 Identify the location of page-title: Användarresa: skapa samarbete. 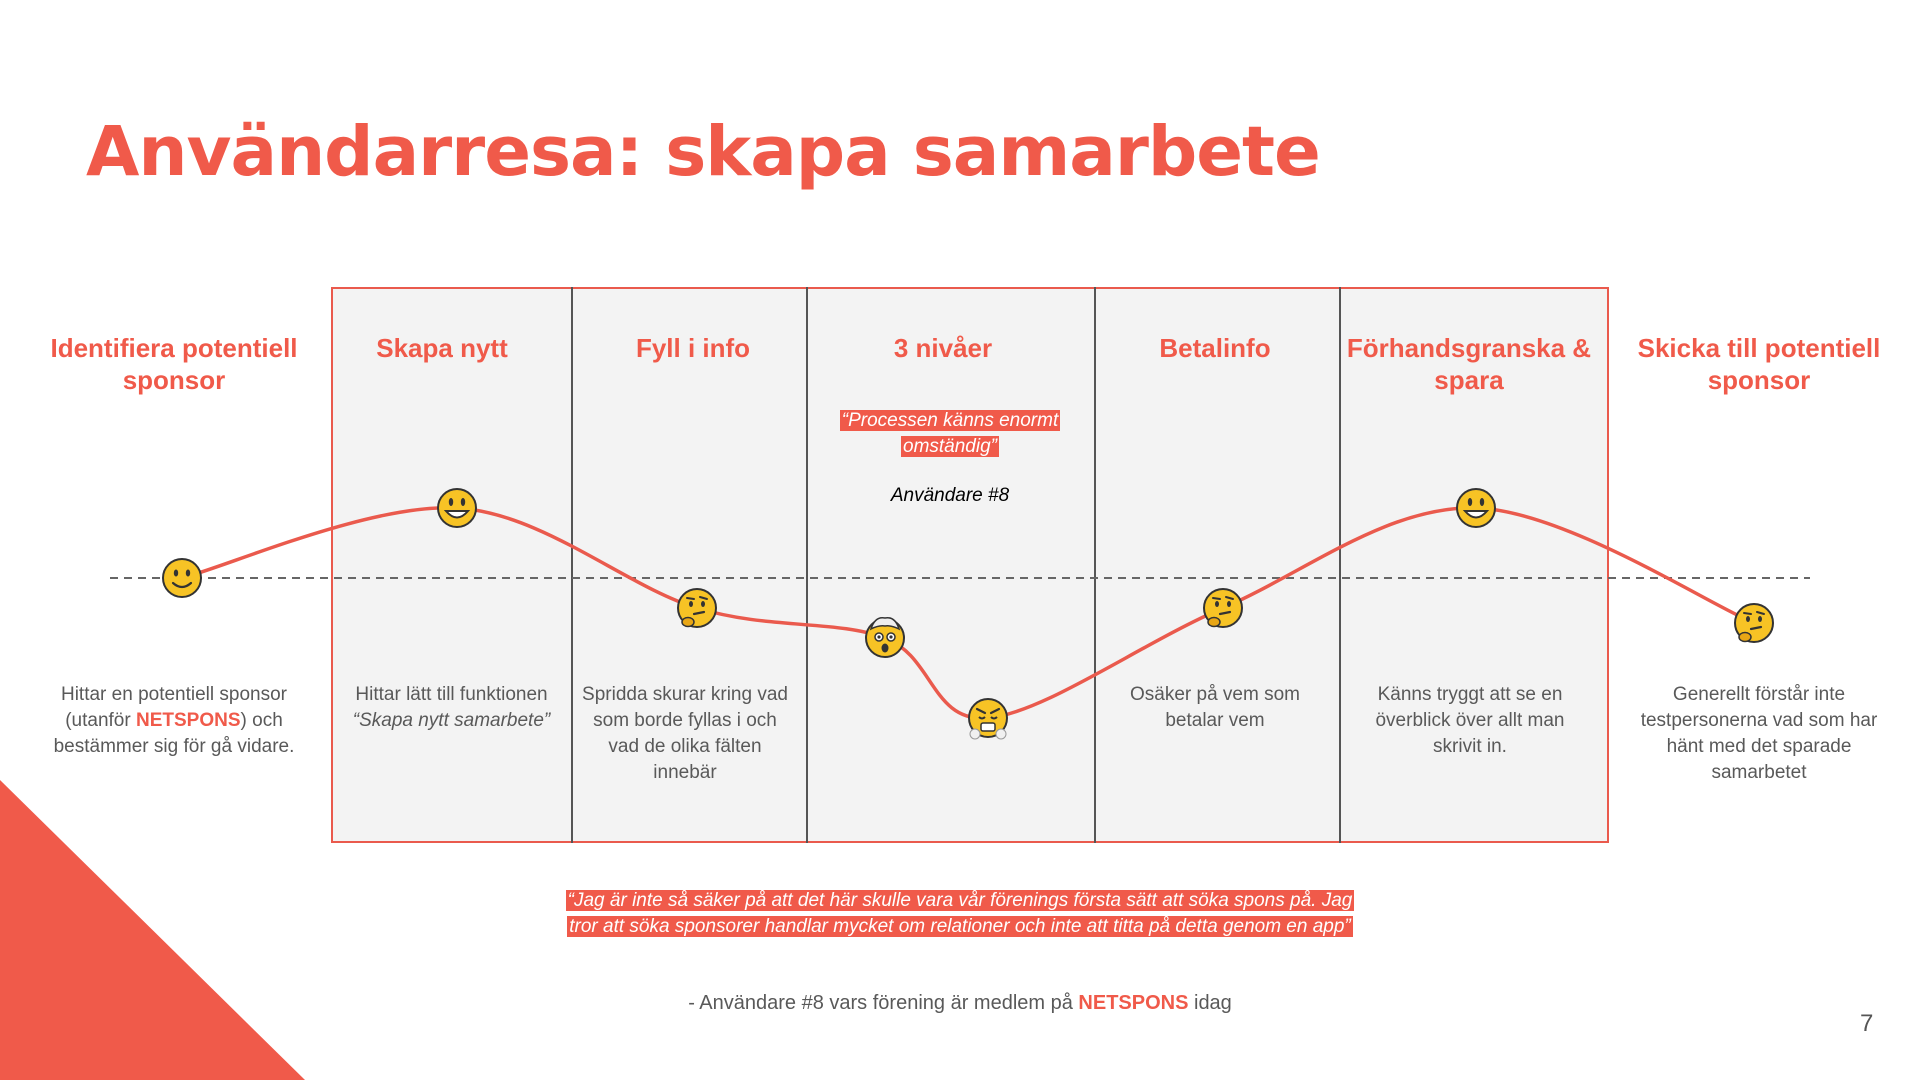
(703, 152).